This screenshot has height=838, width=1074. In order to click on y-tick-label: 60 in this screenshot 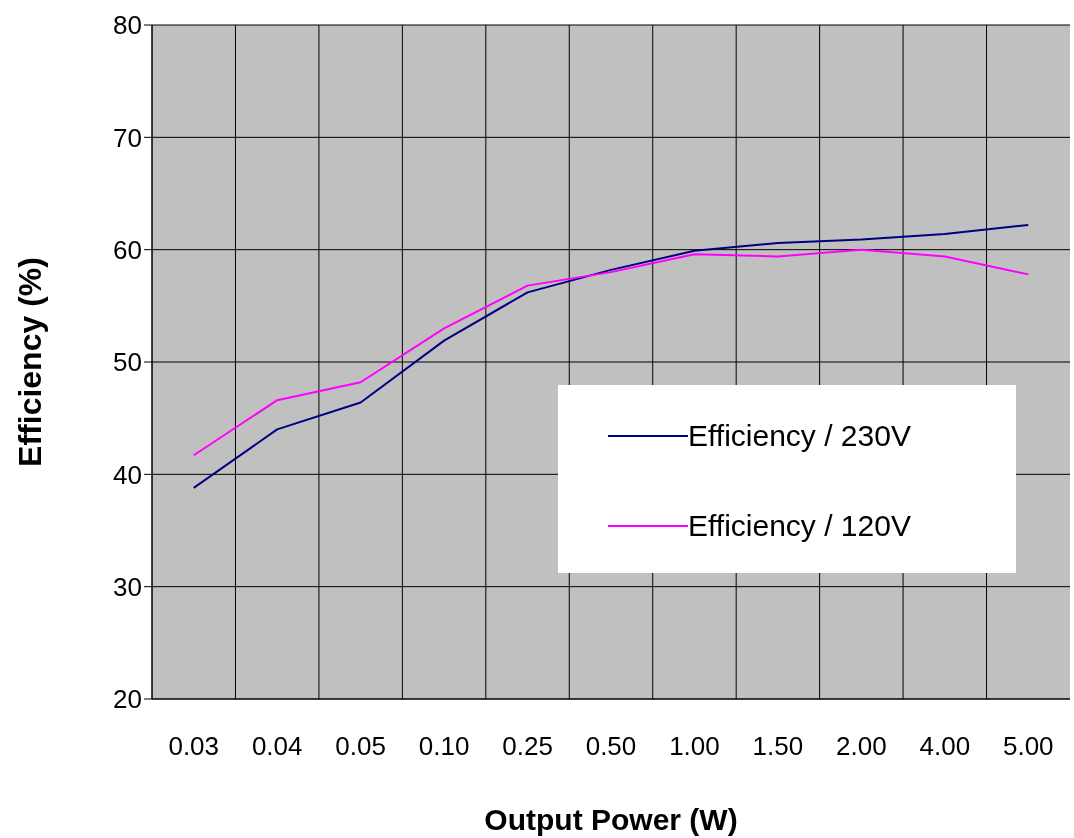, I will do `click(127, 249)`.